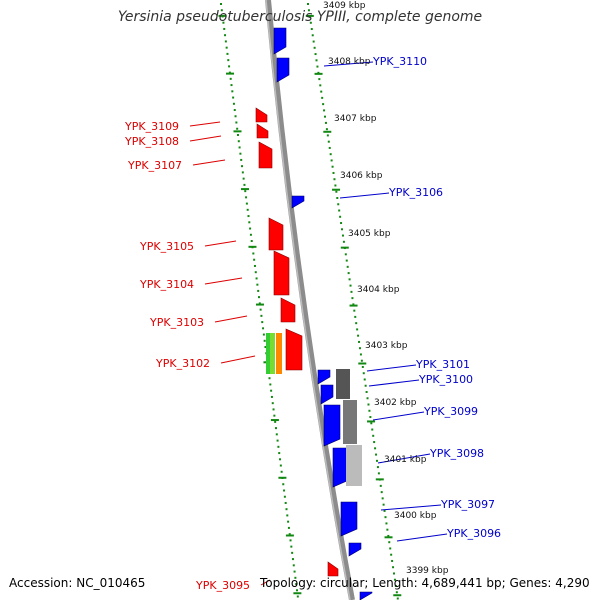 This screenshot has height=600, width=600. What do you see at coordinates (386, 346) in the screenshot?
I see `scale-label: 3403 kbp` at bounding box center [386, 346].